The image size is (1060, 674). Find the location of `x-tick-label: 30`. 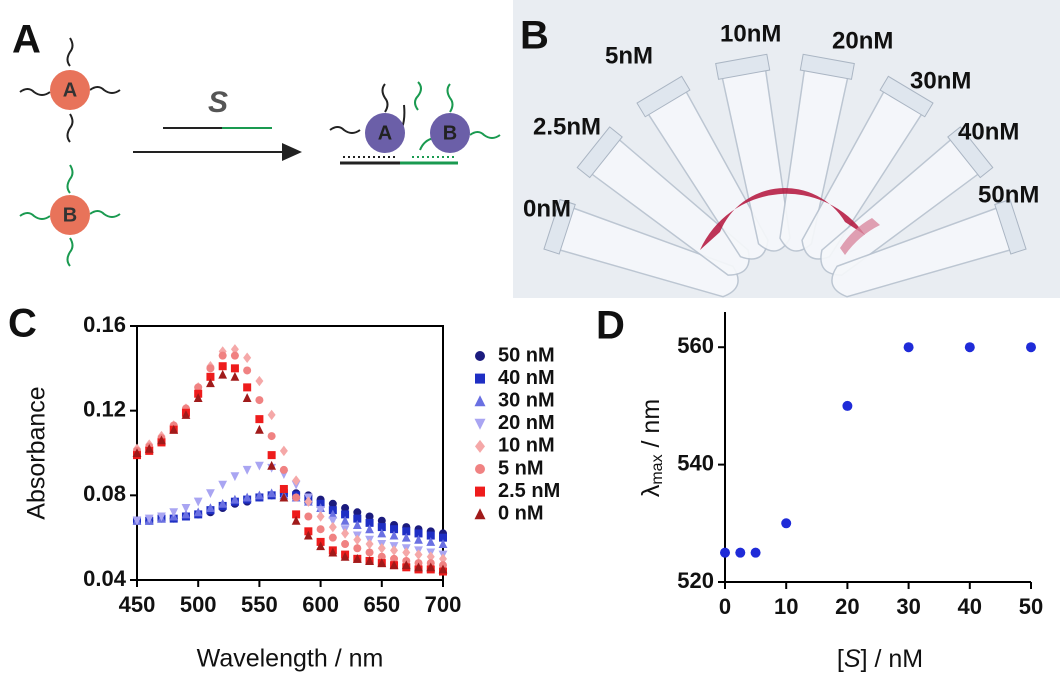

x-tick-label: 30 is located at coordinates (908, 606).